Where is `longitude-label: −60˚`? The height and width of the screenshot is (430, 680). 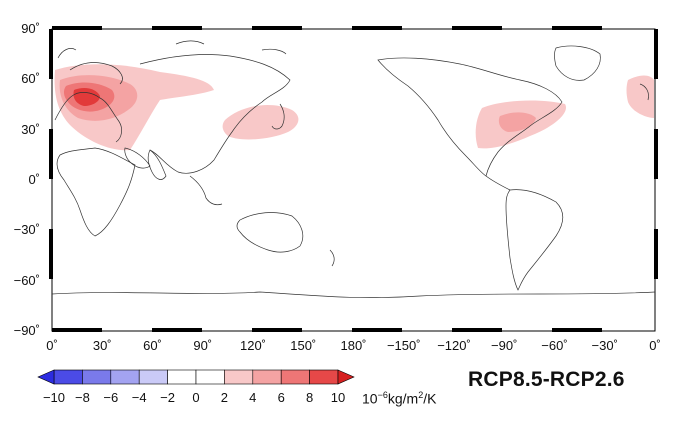
longitude-label: −60˚ is located at coordinates (554, 345).